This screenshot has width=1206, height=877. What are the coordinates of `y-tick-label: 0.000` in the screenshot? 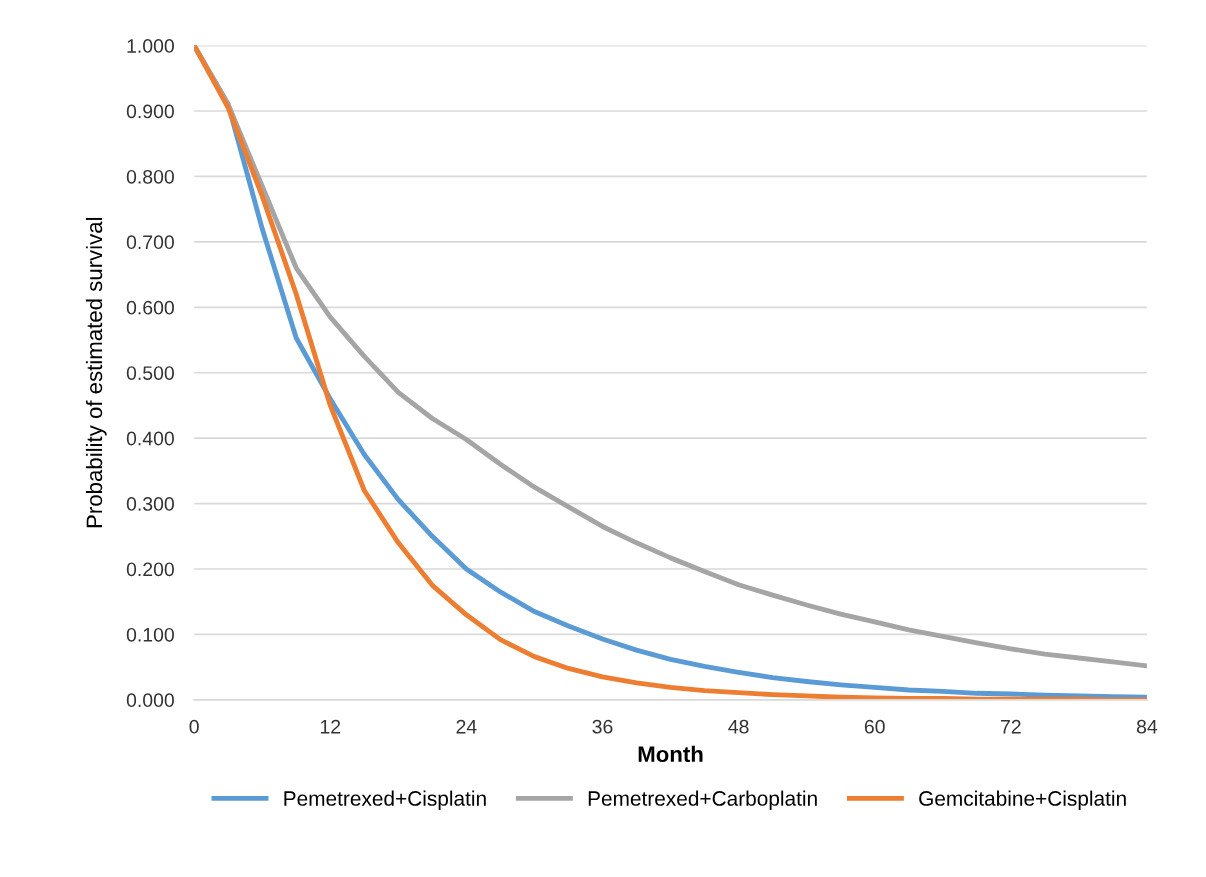 It's located at (150, 700).